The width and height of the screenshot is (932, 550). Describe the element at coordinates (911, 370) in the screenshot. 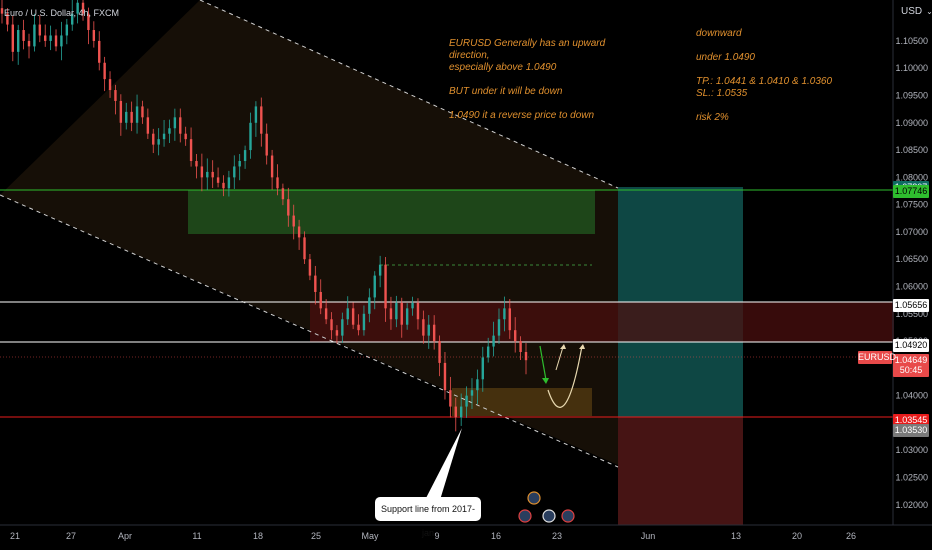

I see `price-badge: 50:45` at that location.